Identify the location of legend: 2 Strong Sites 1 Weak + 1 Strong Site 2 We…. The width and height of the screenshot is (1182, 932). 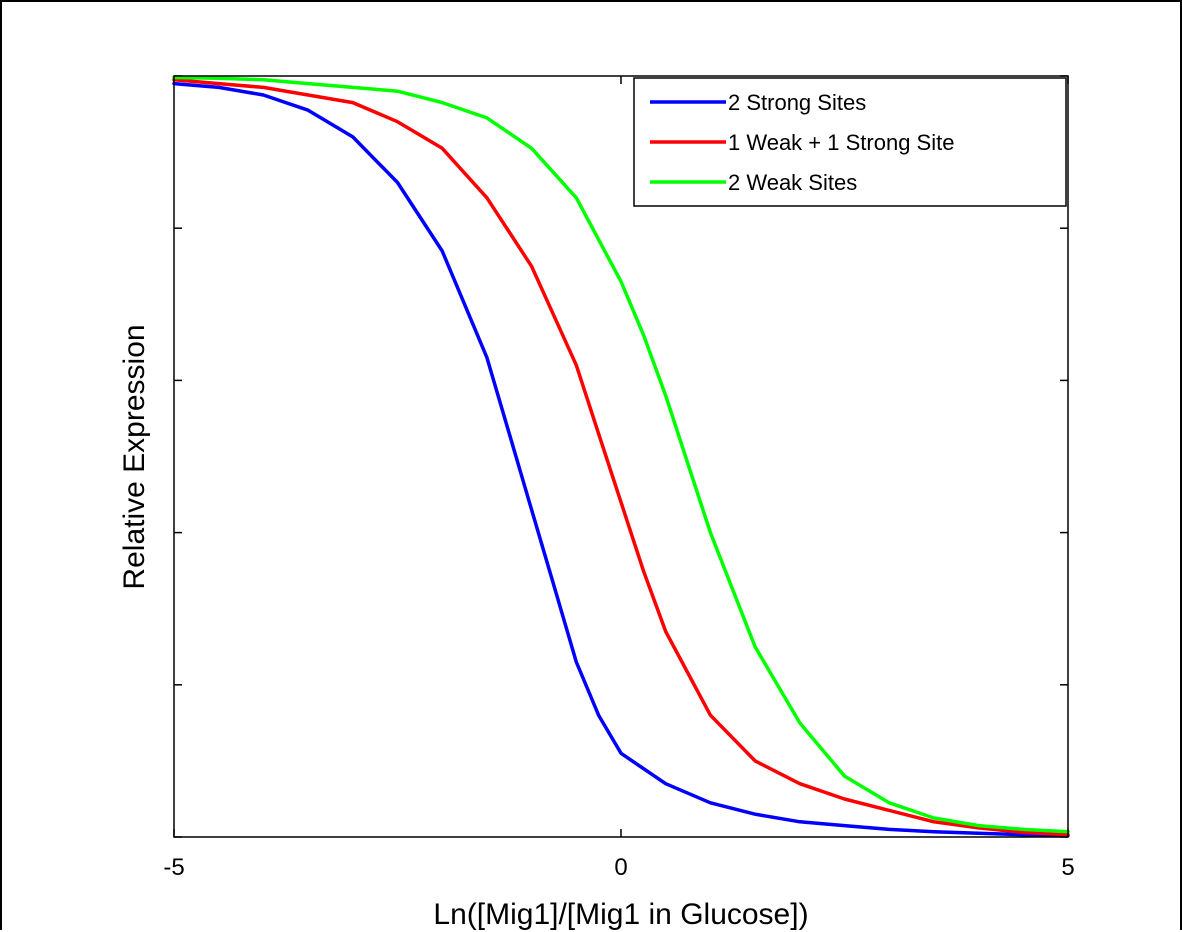
(850, 142).